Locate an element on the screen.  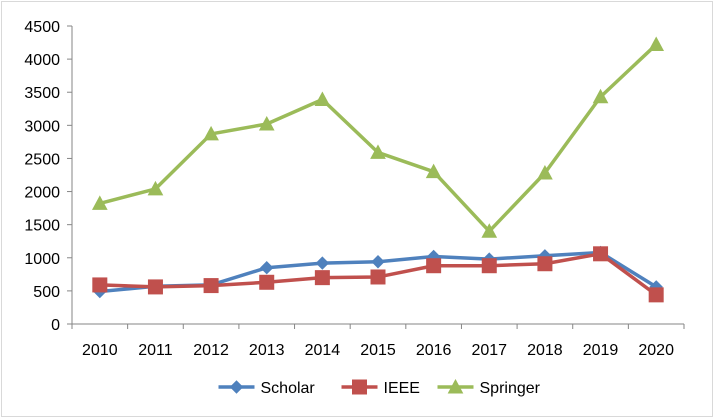
y-axis-tick-labels: 0 500 1000 1500 2000 2500 3000 3500 4000 4500 is located at coordinates (42, 176).